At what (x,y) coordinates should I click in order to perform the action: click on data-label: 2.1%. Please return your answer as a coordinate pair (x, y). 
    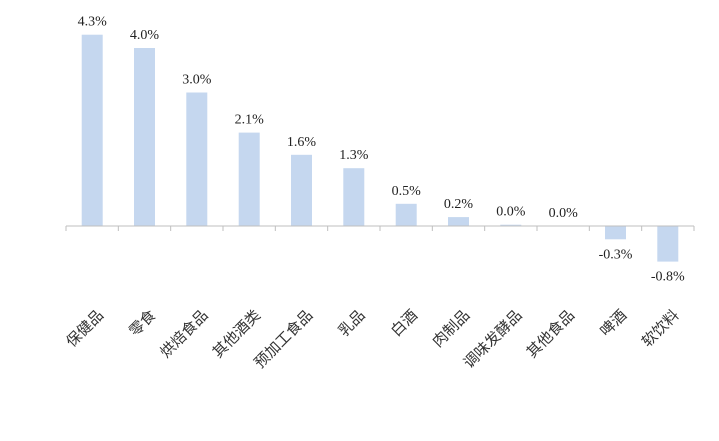
    Looking at the image, I should click on (250, 120).